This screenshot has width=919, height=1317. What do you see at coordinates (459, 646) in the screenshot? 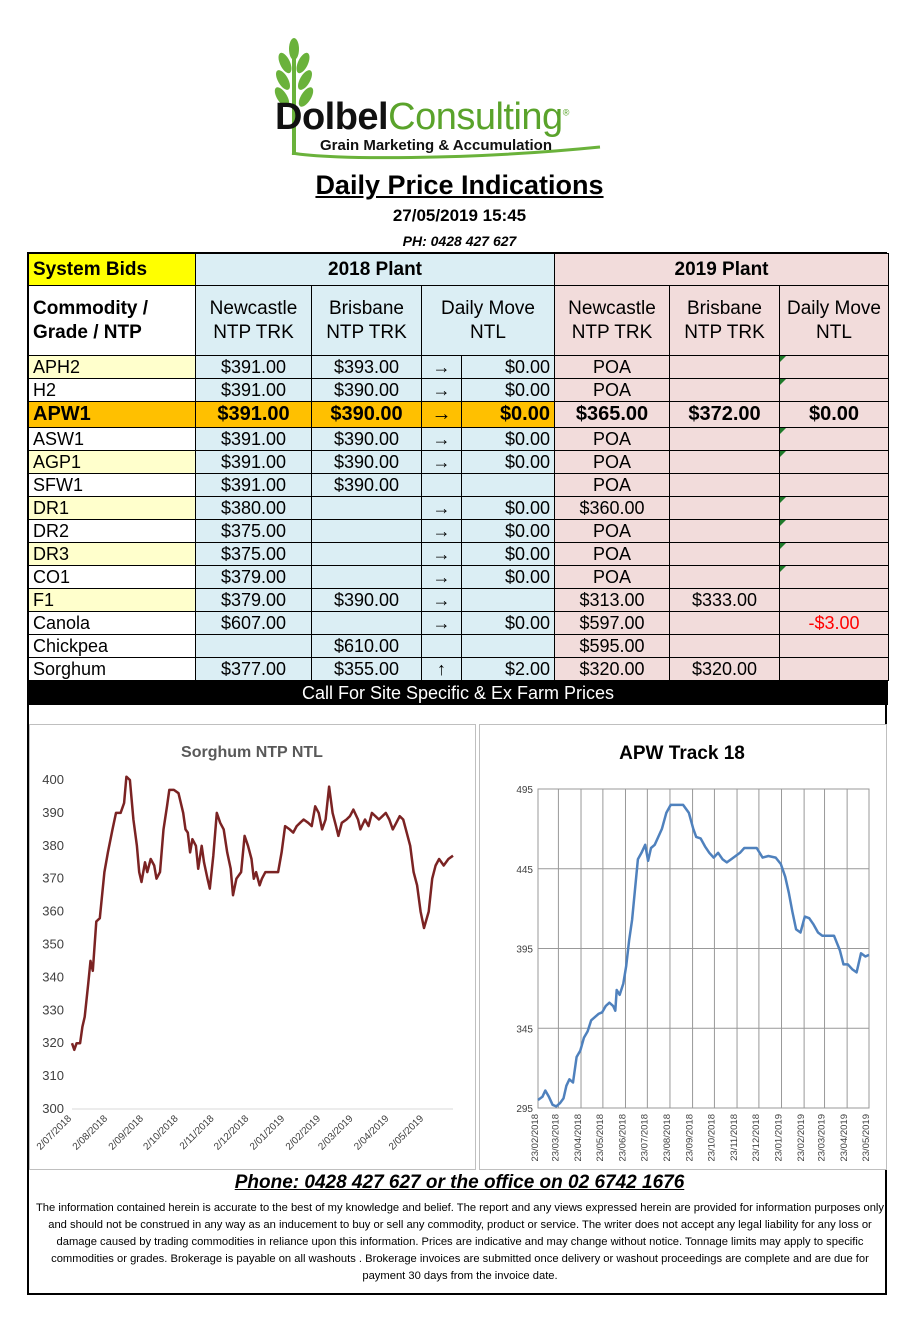
I see `table-row: Chickpea $610.00 $595.00` at bounding box center [459, 646].